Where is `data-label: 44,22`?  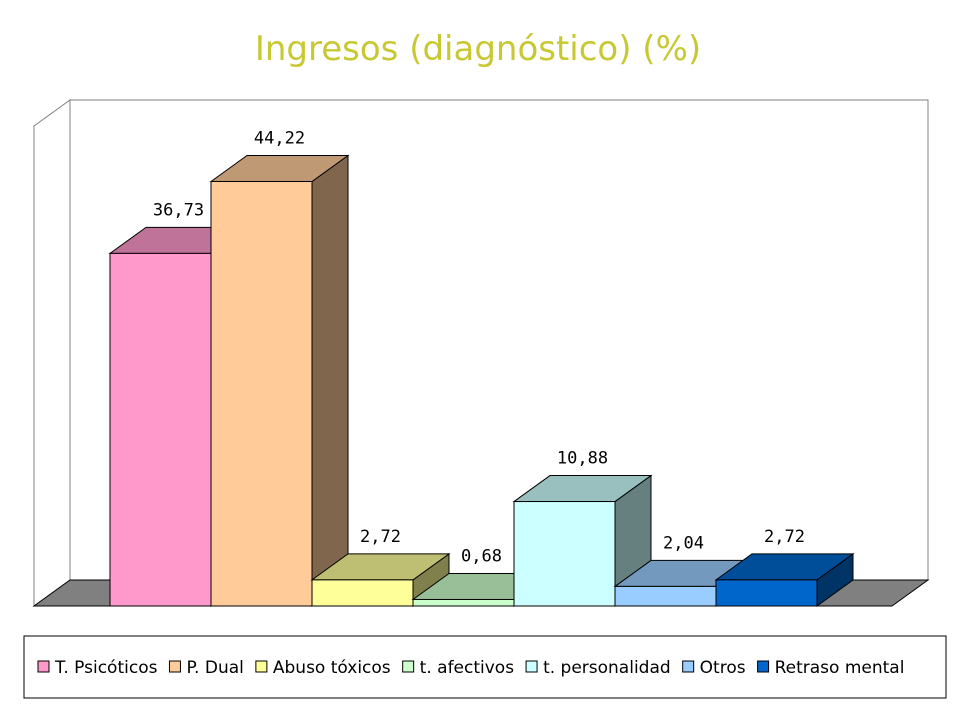
data-label: 44,22 is located at coordinates (279, 138).